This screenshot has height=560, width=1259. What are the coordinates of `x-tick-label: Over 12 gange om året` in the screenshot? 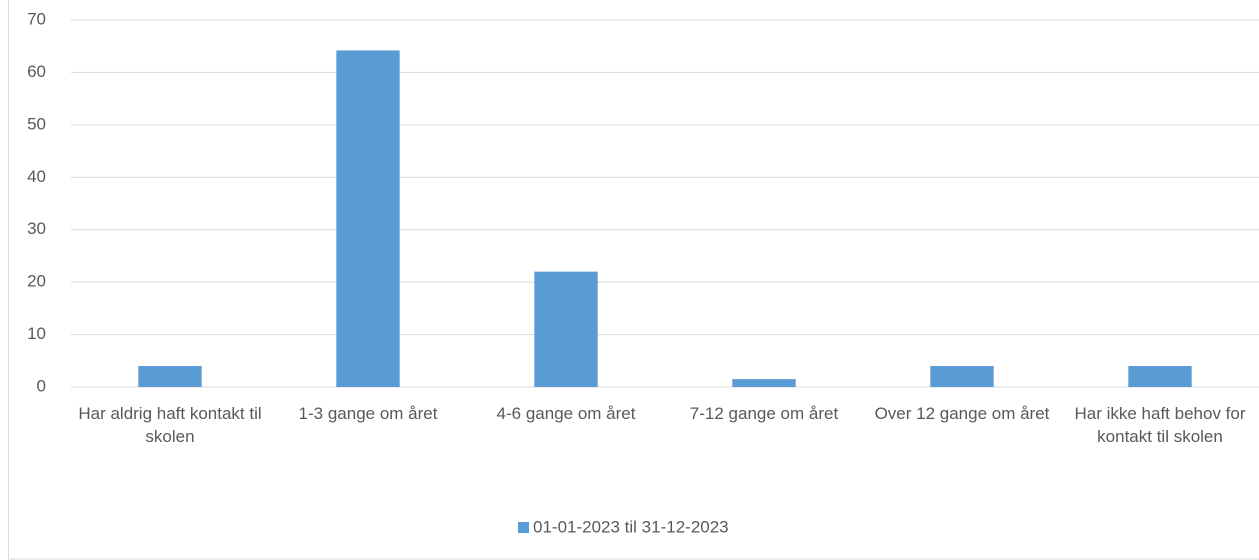 It's located at (962, 413).